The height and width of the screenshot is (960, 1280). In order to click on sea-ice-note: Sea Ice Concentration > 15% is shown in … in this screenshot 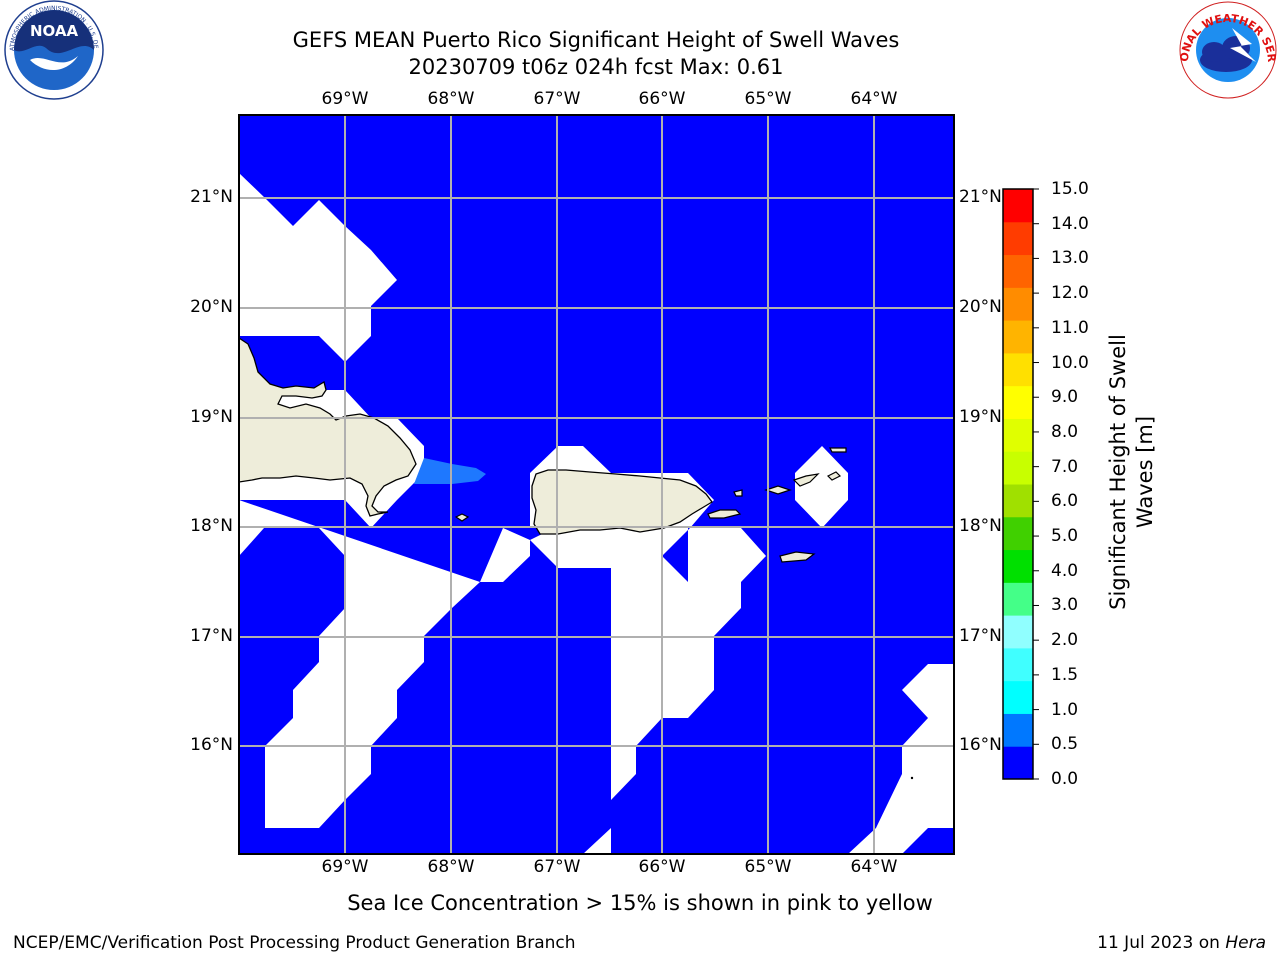, I will do `click(640, 903)`.